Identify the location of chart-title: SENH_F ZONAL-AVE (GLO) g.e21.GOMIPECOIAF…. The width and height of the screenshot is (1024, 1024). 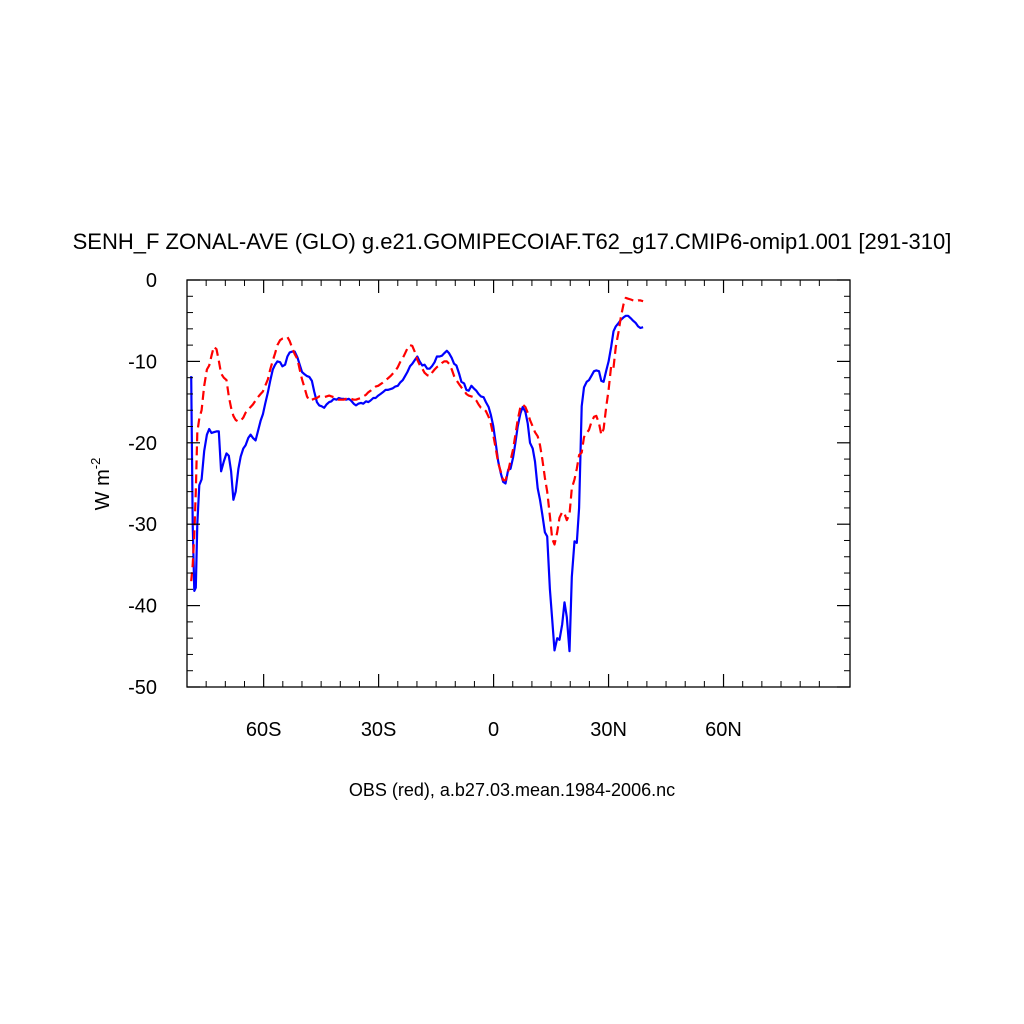
(512, 241).